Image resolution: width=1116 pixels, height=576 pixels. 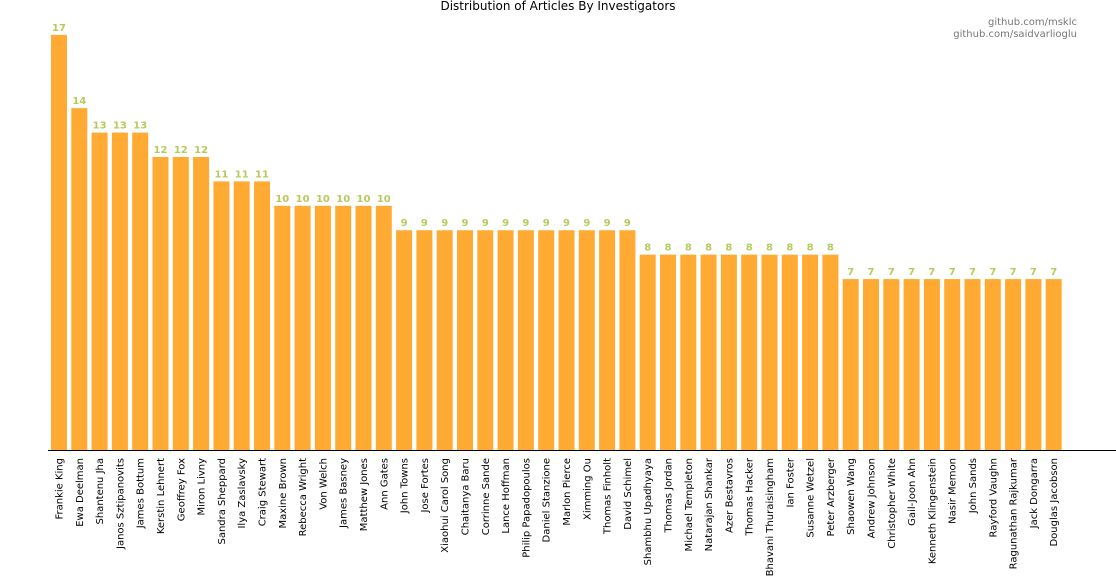 I want to click on x-tick-label: Janos Sztipanovits, so click(x=120, y=504).